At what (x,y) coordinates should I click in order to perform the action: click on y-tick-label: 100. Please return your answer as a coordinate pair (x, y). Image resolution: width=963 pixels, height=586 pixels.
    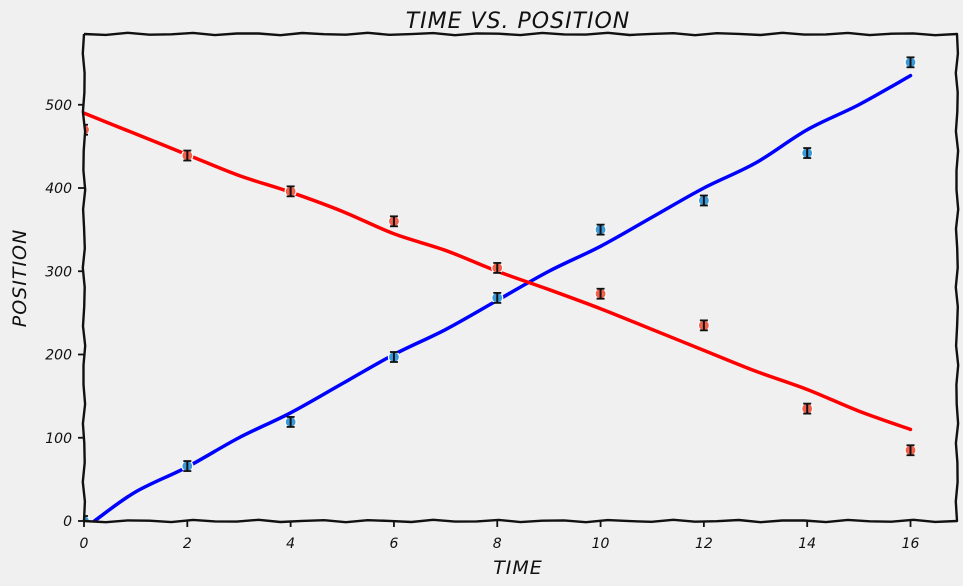
    Looking at the image, I should click on (58, 439).